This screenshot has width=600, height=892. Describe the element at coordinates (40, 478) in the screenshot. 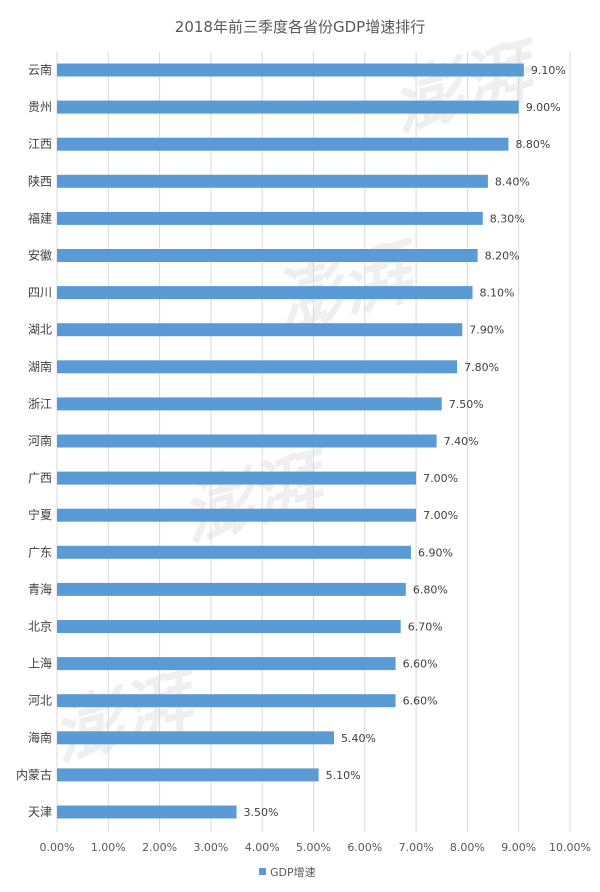

I see `category-label: 广西` at that location.